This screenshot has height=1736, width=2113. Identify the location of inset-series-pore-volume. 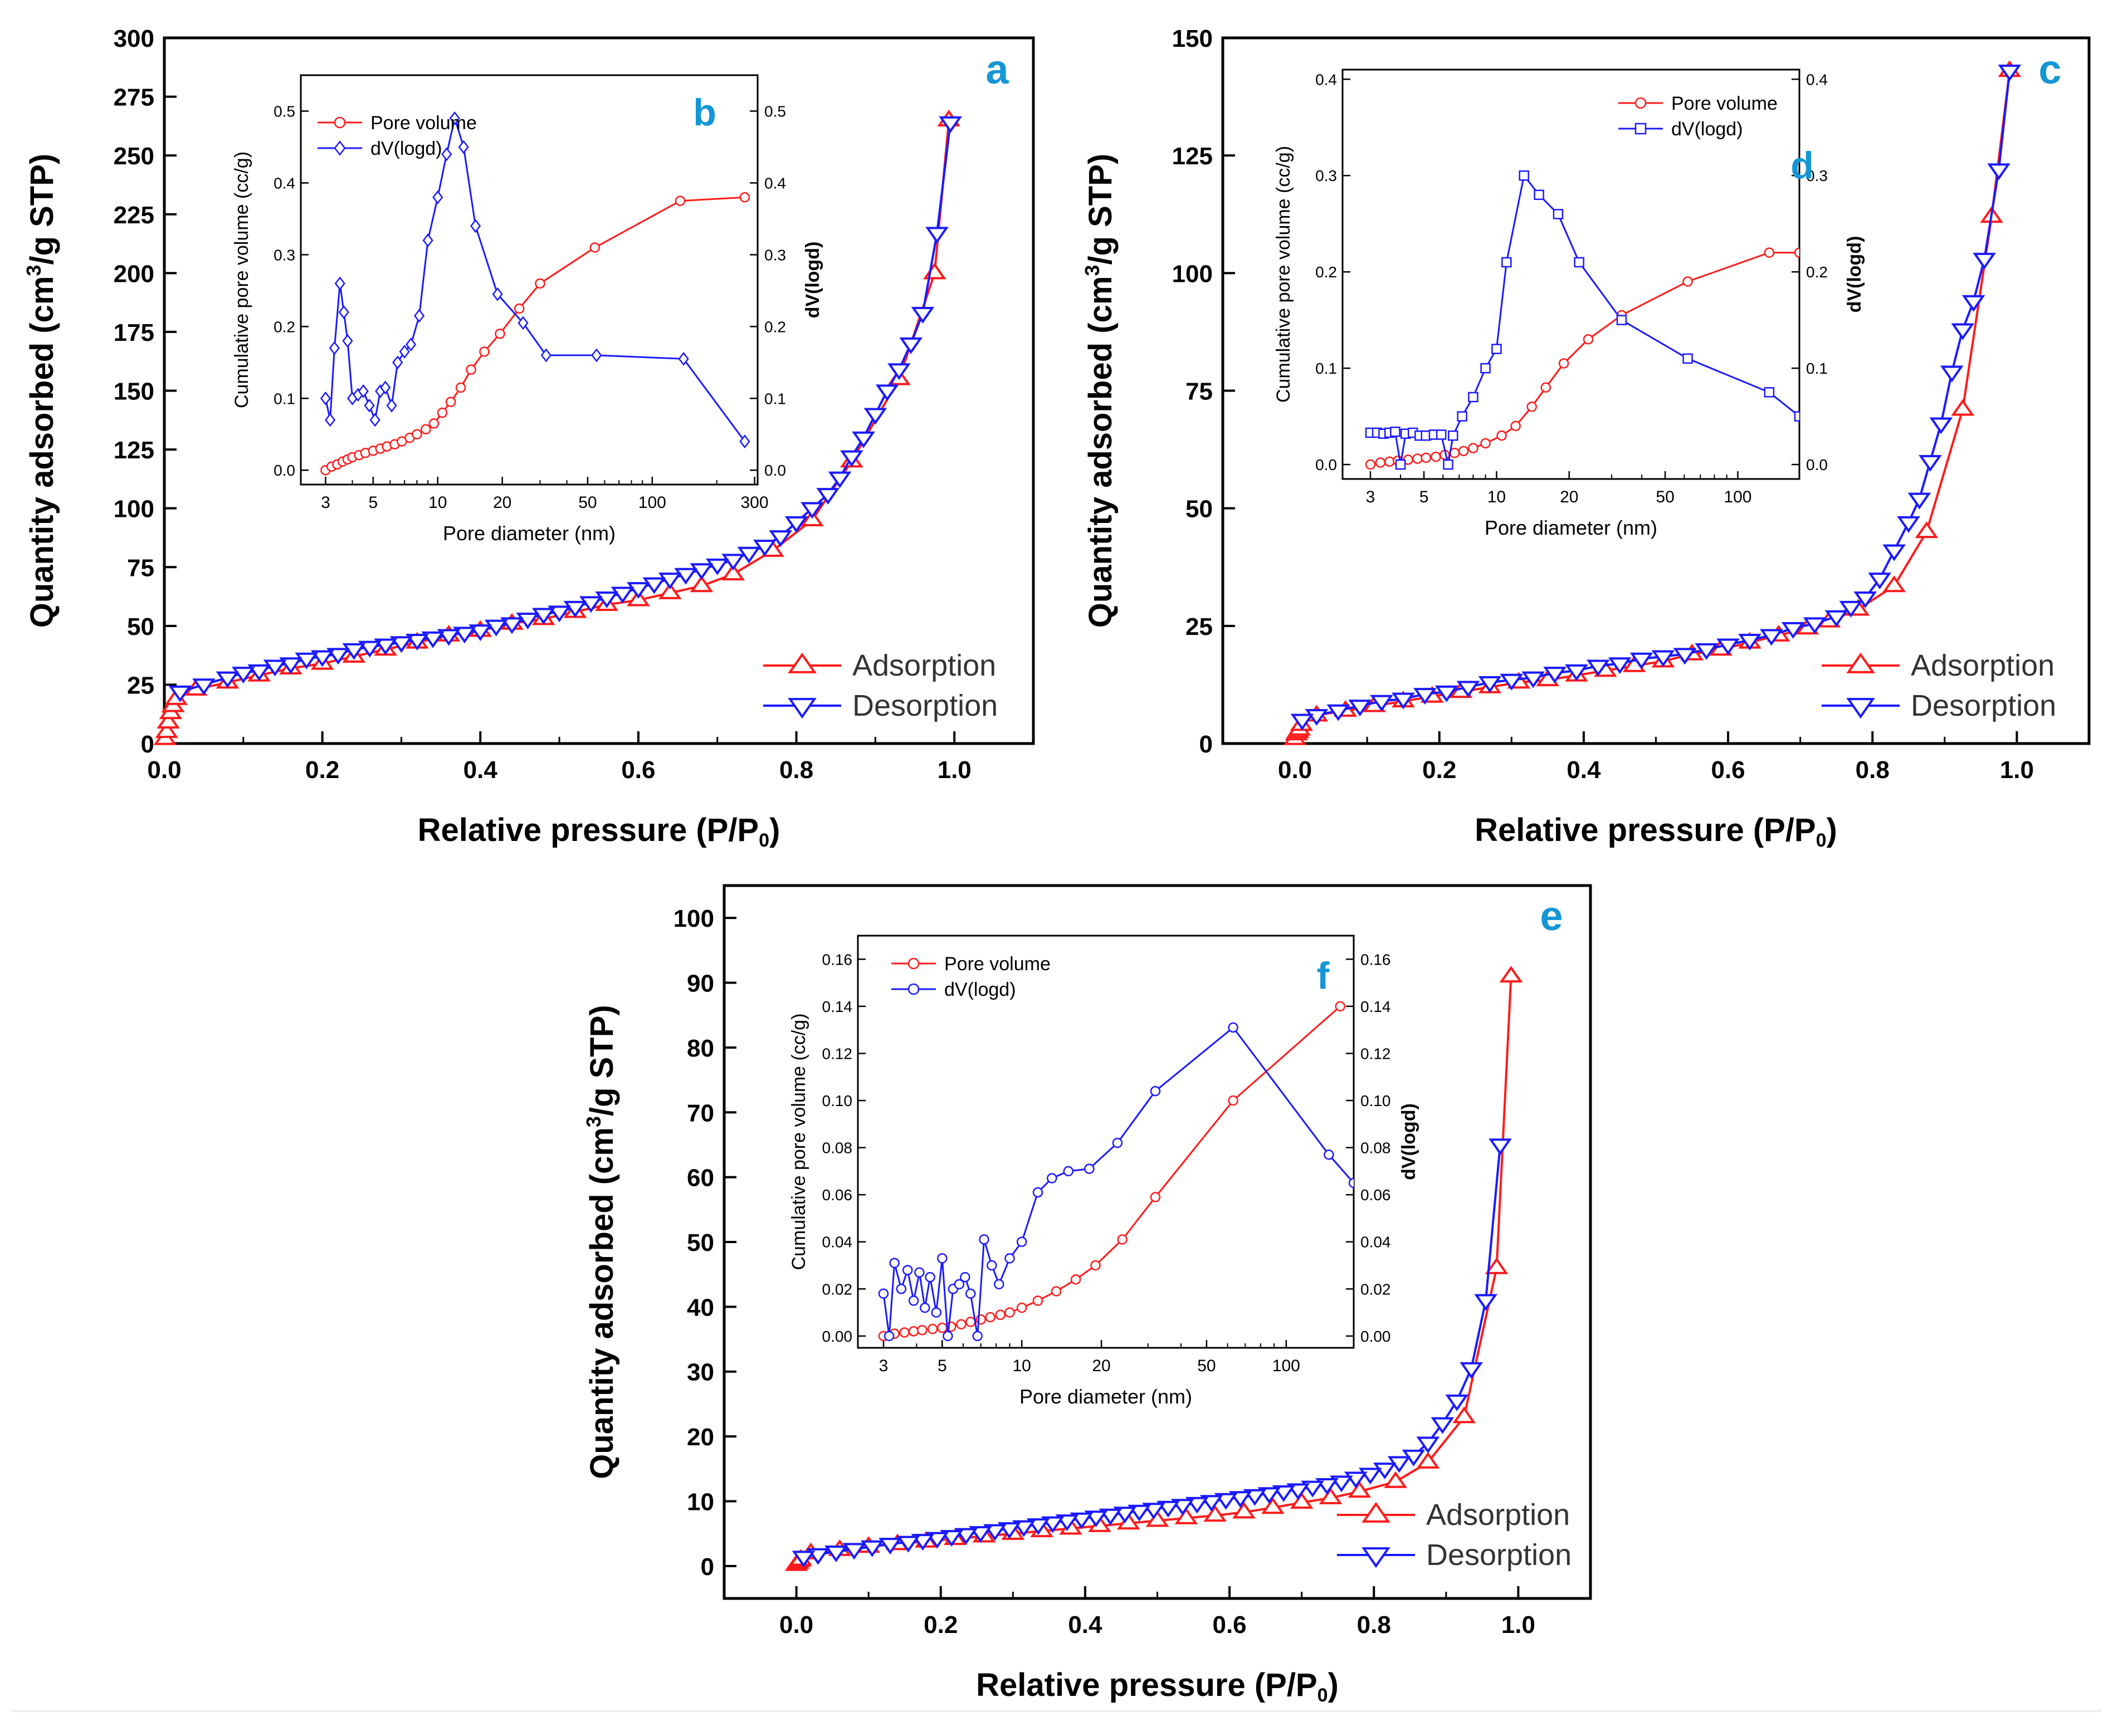
(535, 334).